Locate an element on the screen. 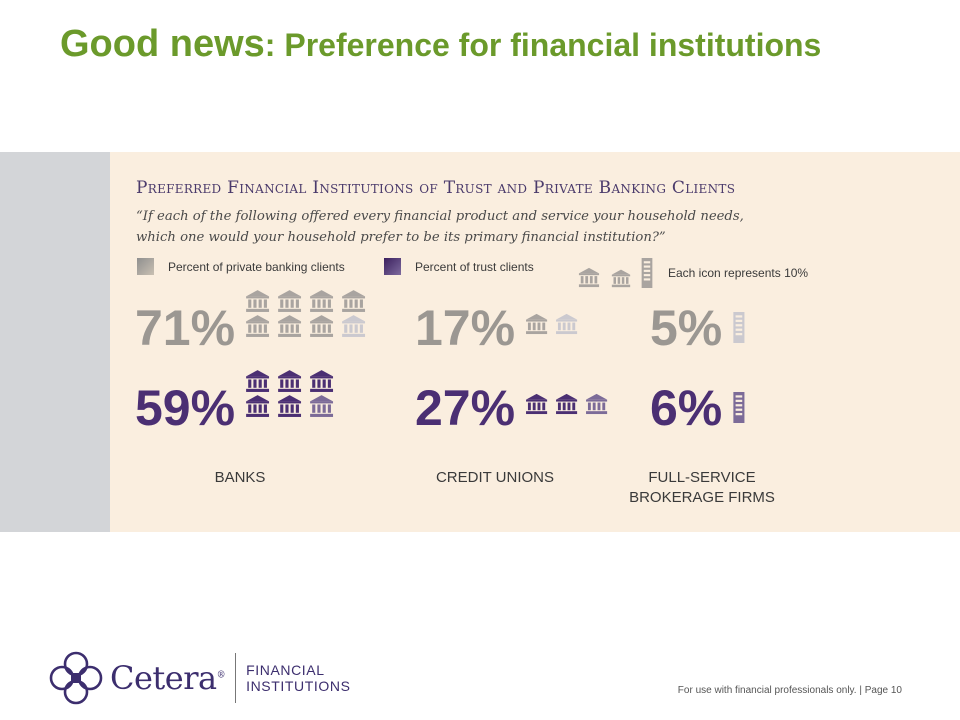 Image resolution: width=960 pixels, height=720 pixels. logo-wordmark: Cetera® is located at coordinates (168, 678).